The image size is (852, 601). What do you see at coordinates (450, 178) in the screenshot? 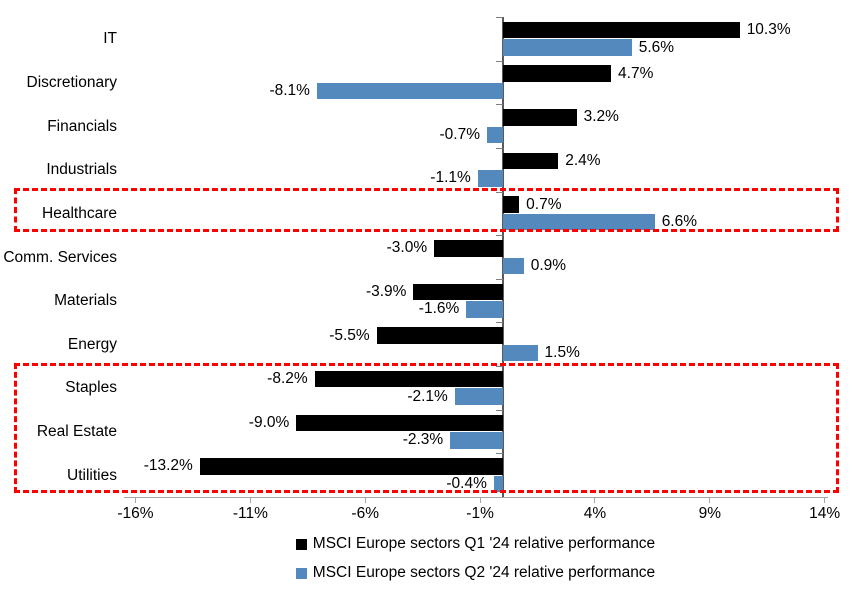
I see `value-label-s2-industrials: -1.1%` at bounding box center [450, 178].